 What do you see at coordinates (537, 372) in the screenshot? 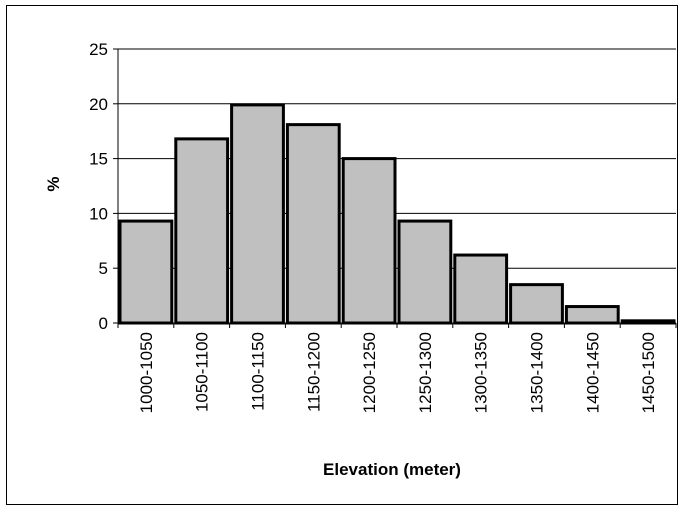
I see `x-tick-label-1350-1400: 1350-1400` at bounding box center [537, 372].